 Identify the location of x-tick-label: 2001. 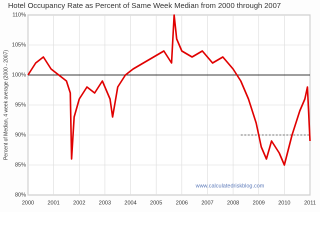
(54, 203).